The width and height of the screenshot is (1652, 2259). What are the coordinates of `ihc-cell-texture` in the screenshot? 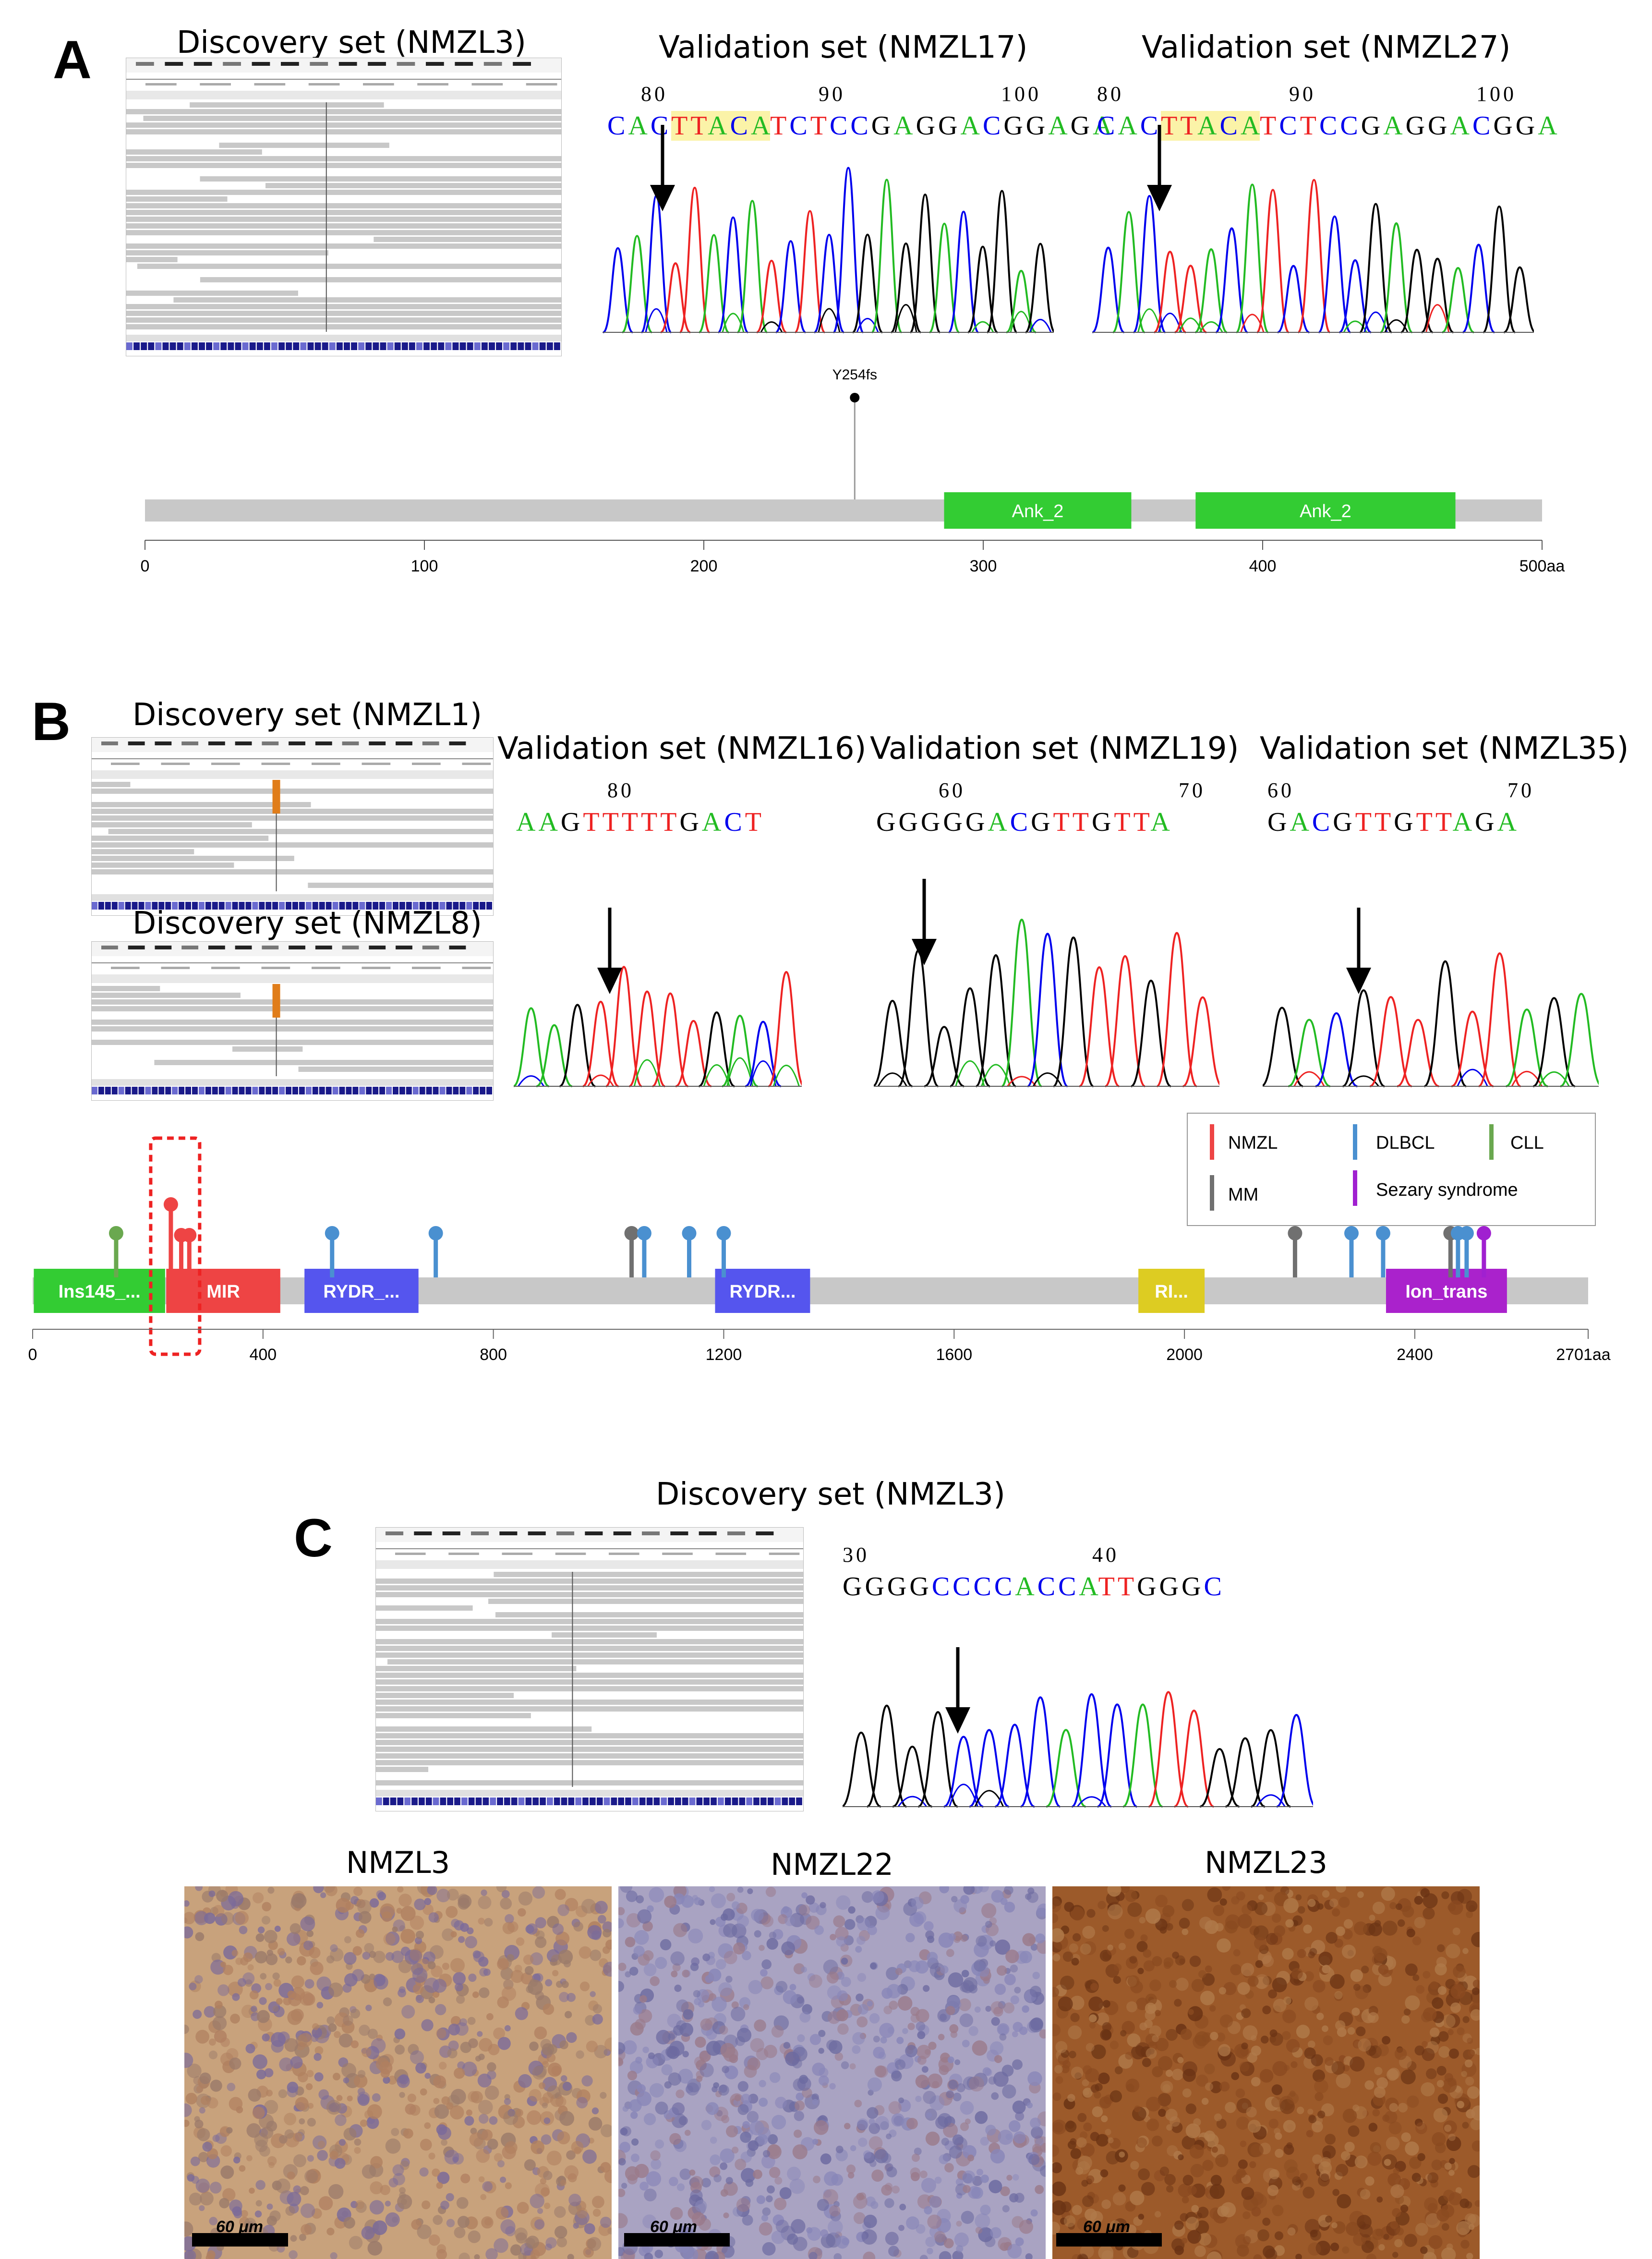 It's located at (398, 2072).